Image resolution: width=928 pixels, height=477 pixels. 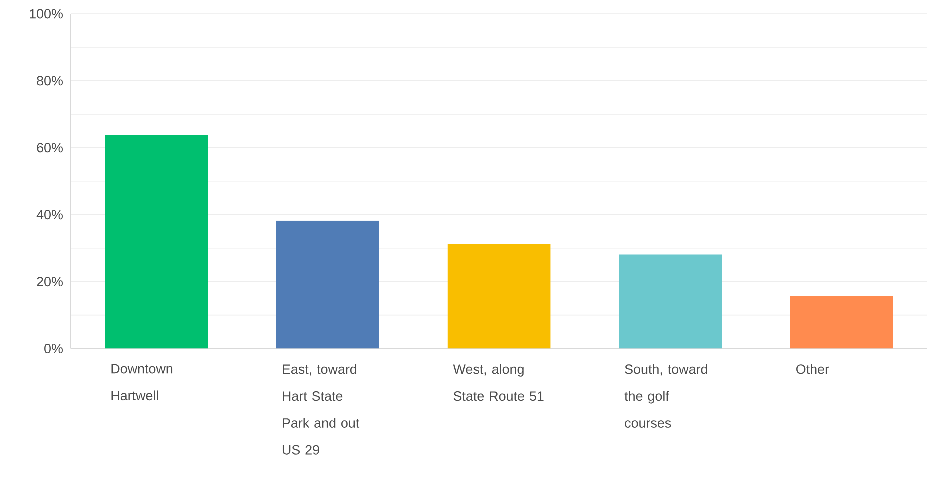 What do you see at coordinates (813, 369) in the screenshot?
I see `x-tick-label: Other` at bounding box center [813, 369].